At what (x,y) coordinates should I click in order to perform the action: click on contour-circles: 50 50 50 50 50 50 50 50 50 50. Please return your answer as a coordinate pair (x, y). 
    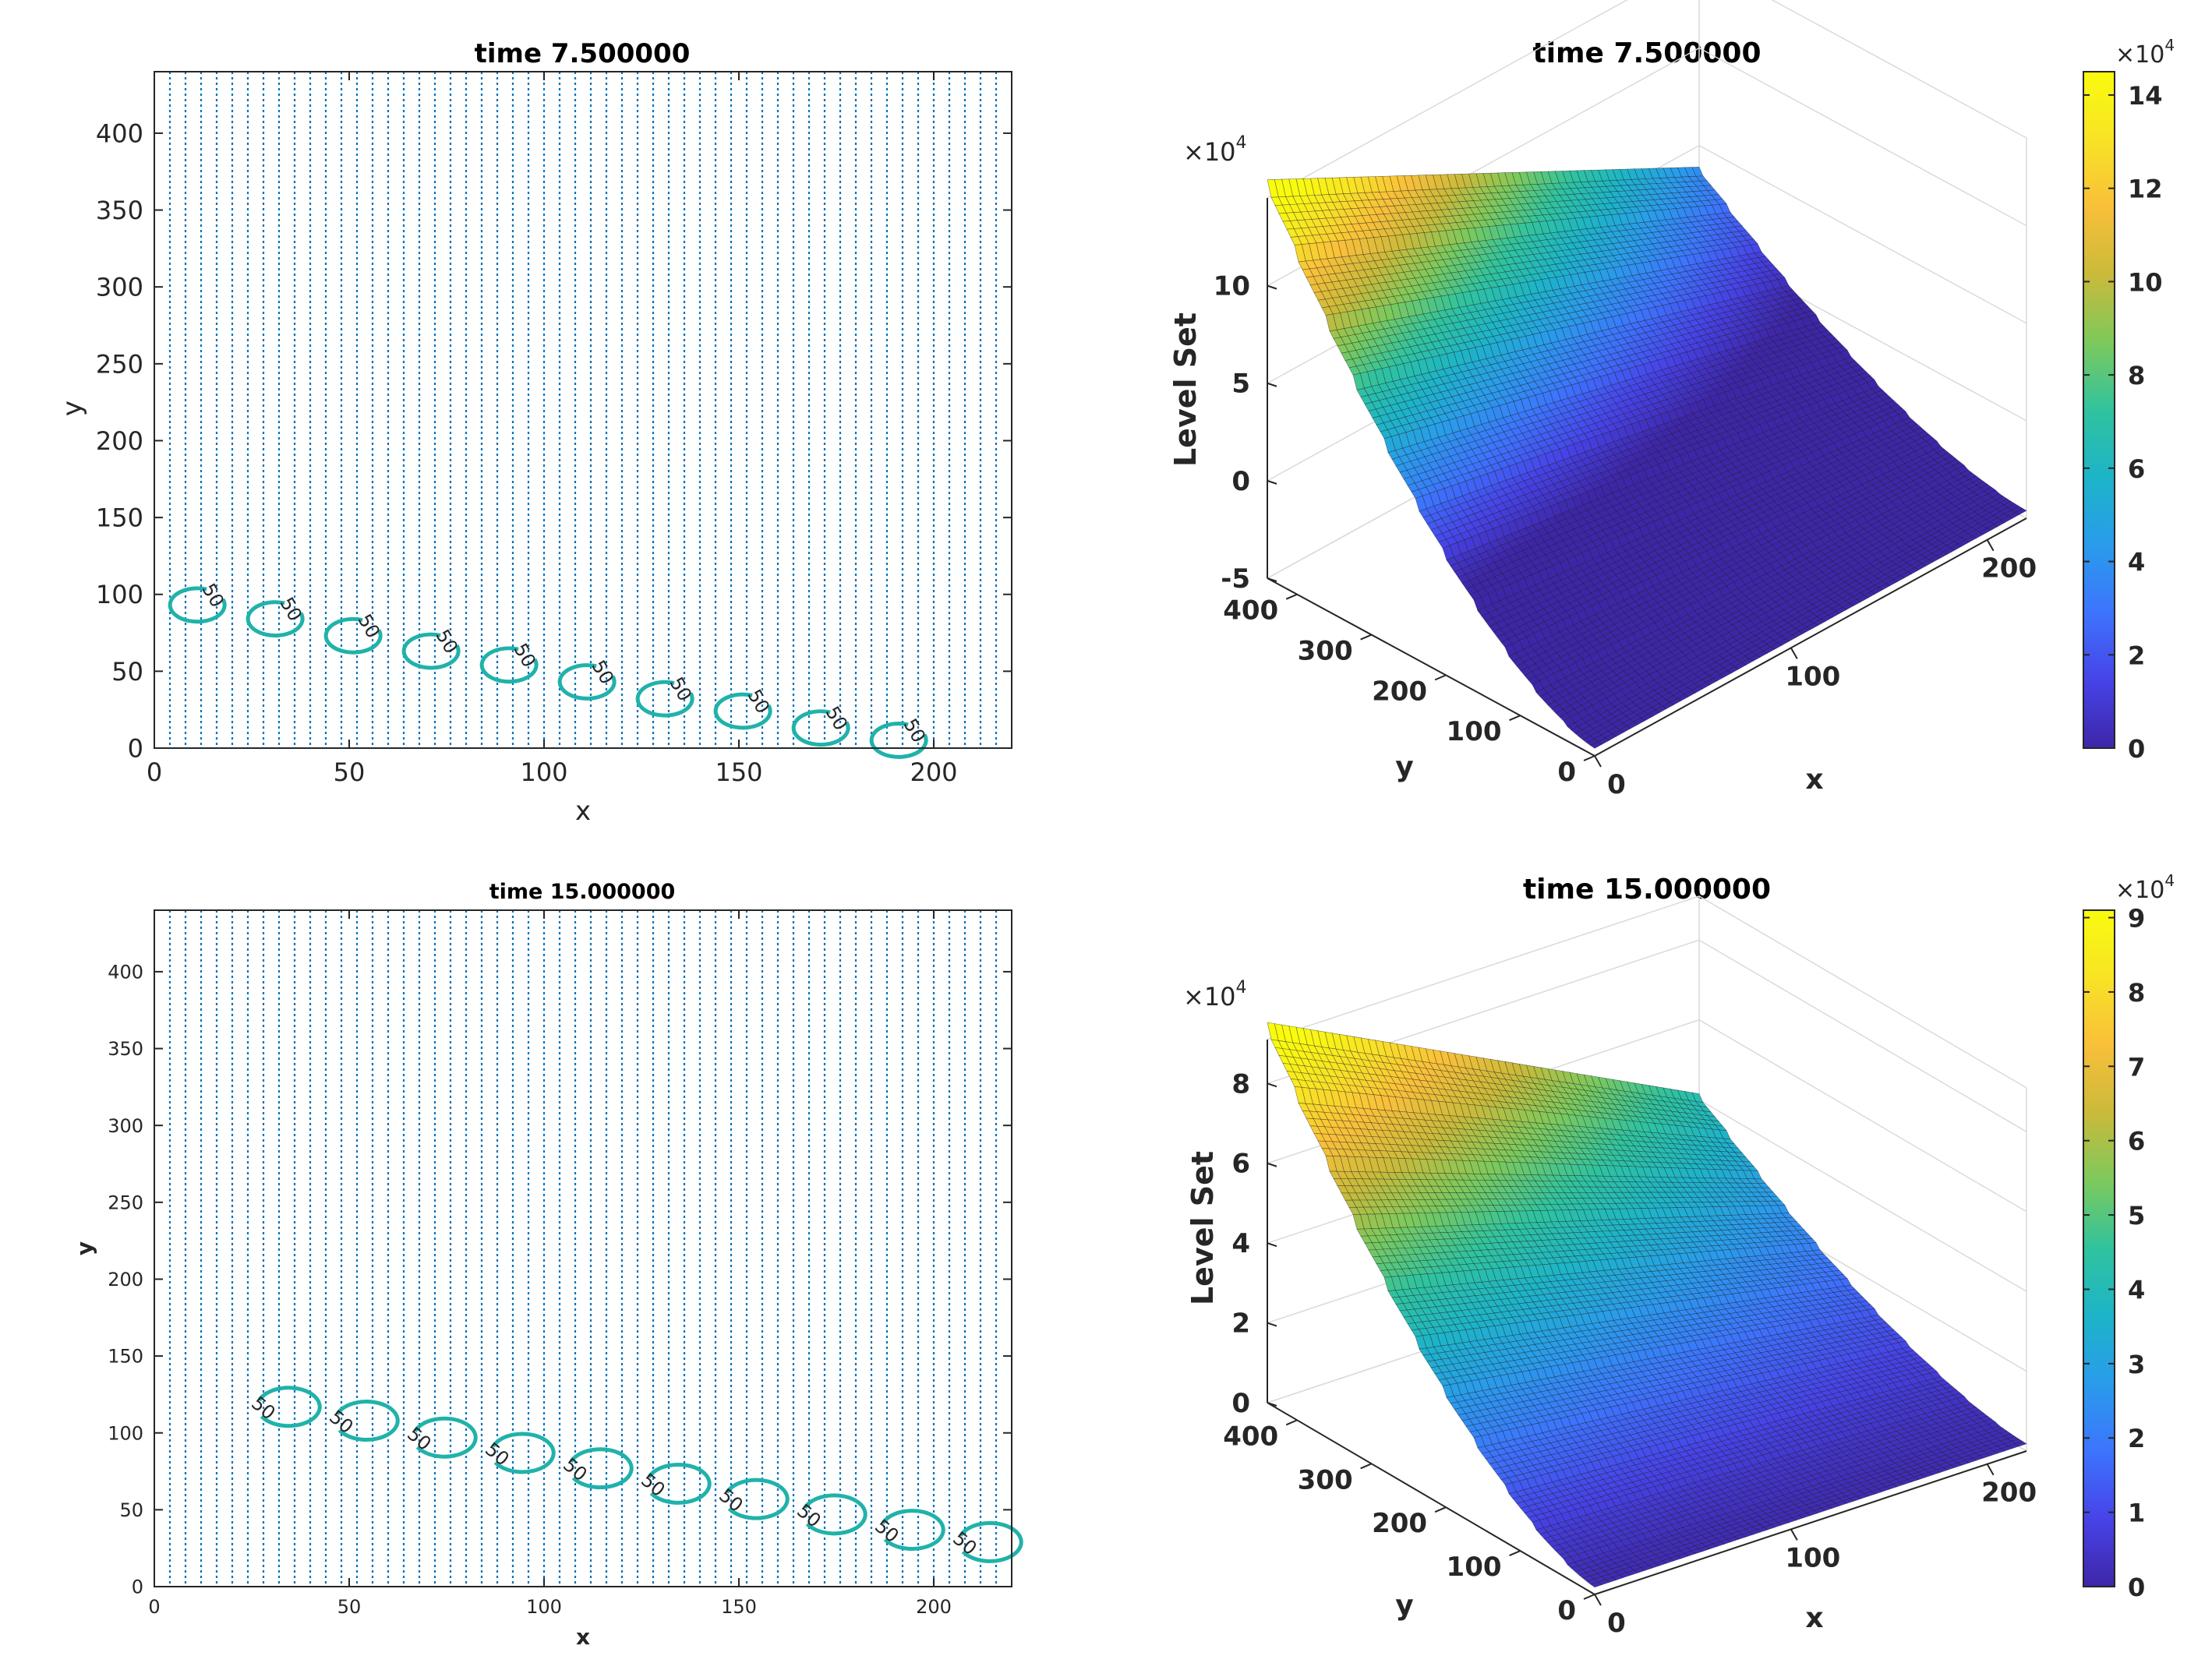
    Looking at the image, I should click on (635, 1474).